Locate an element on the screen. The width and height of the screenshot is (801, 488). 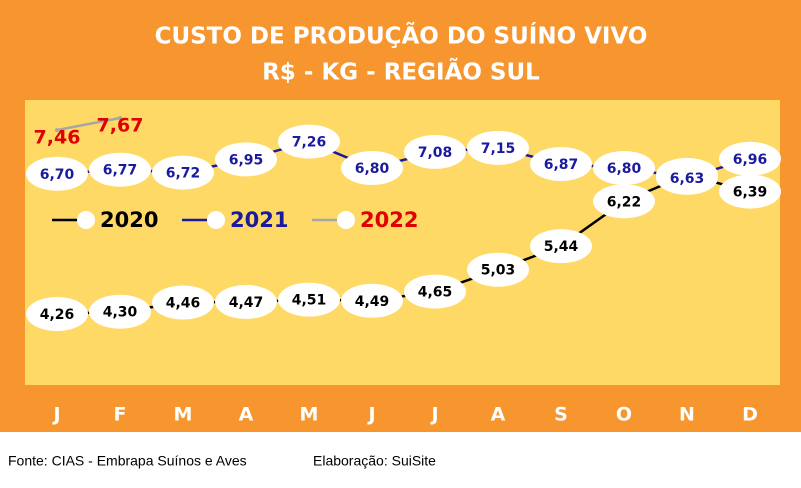
data-label: 7,46 is located at coordinates (57, 138).